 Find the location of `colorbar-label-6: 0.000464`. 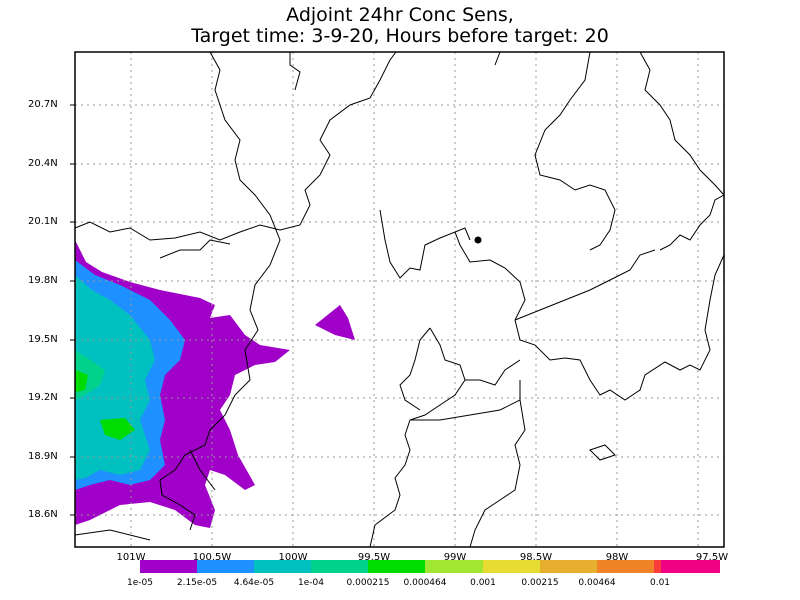

colorbar-label-6: 0.000464 is located at coordinates (425, 583).